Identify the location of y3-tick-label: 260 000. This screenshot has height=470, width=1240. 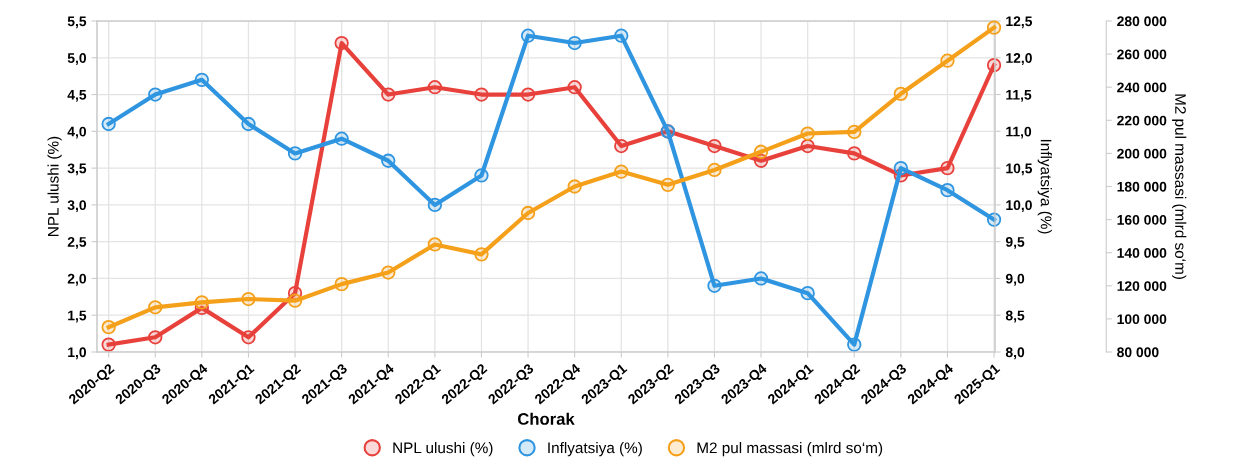
(1142, 54).